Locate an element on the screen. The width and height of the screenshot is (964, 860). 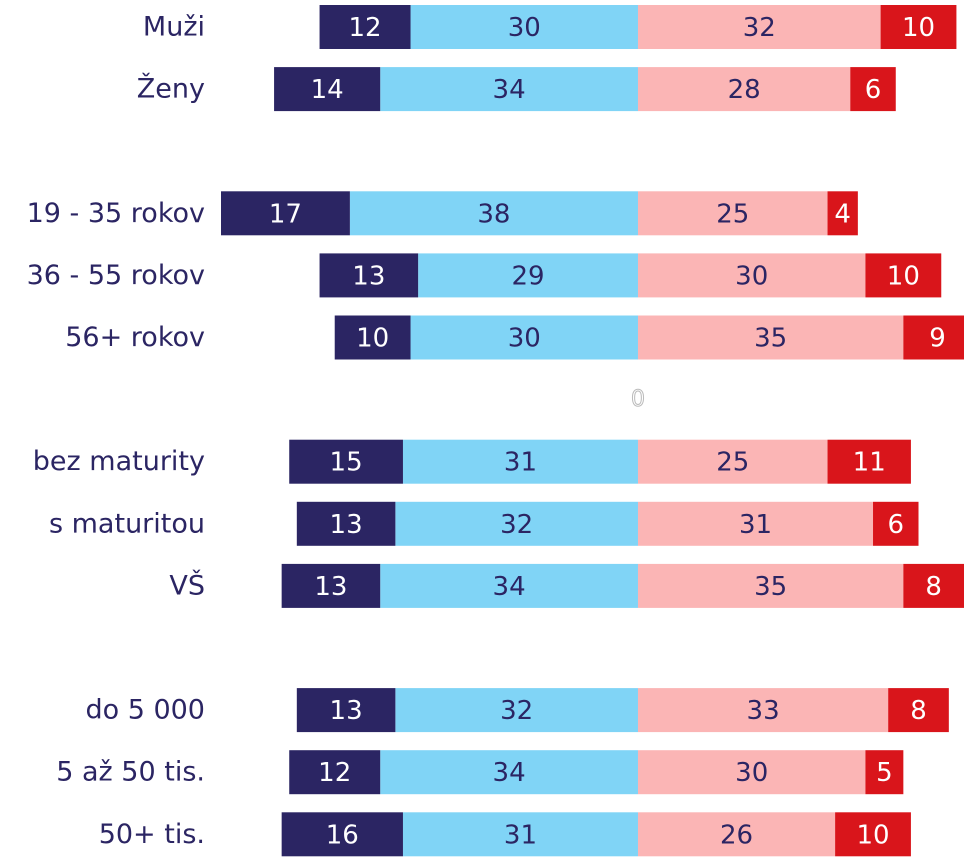
value-label: 15 is located at coordinates (346, 463).